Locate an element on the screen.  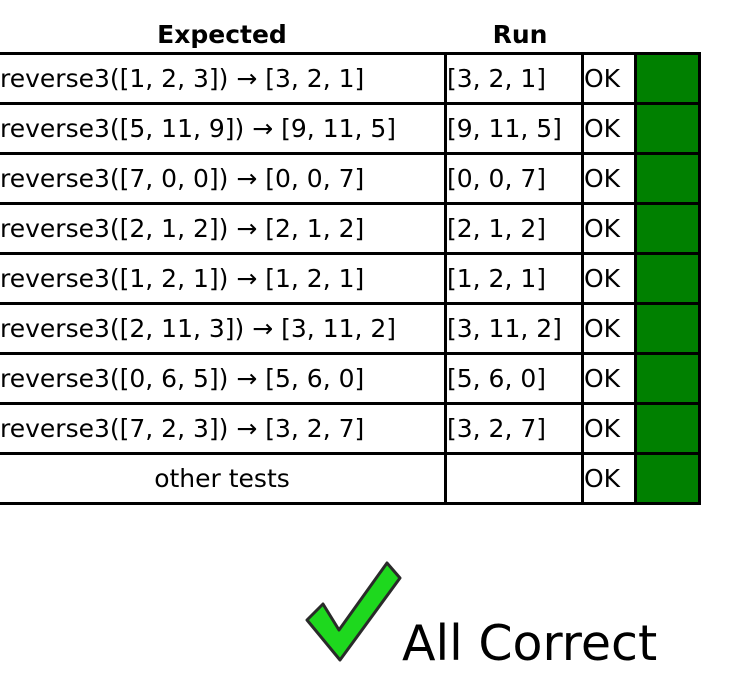
run-cell: [0, 0, 7] is located at coordinates (514, 178).